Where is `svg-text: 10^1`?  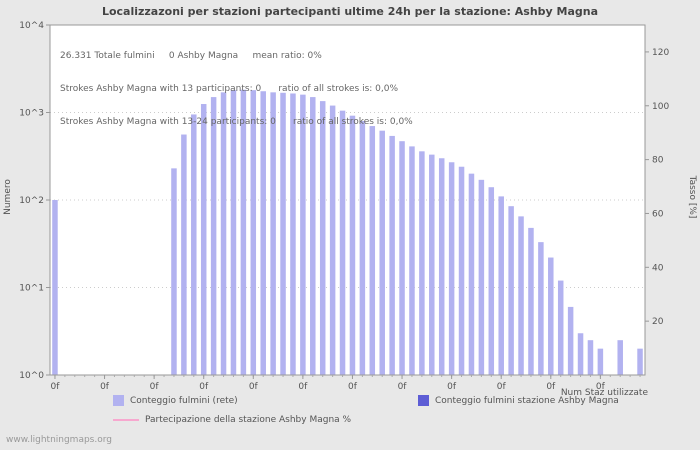
svg-text: 10^1 is located at coordinates (31, 289).